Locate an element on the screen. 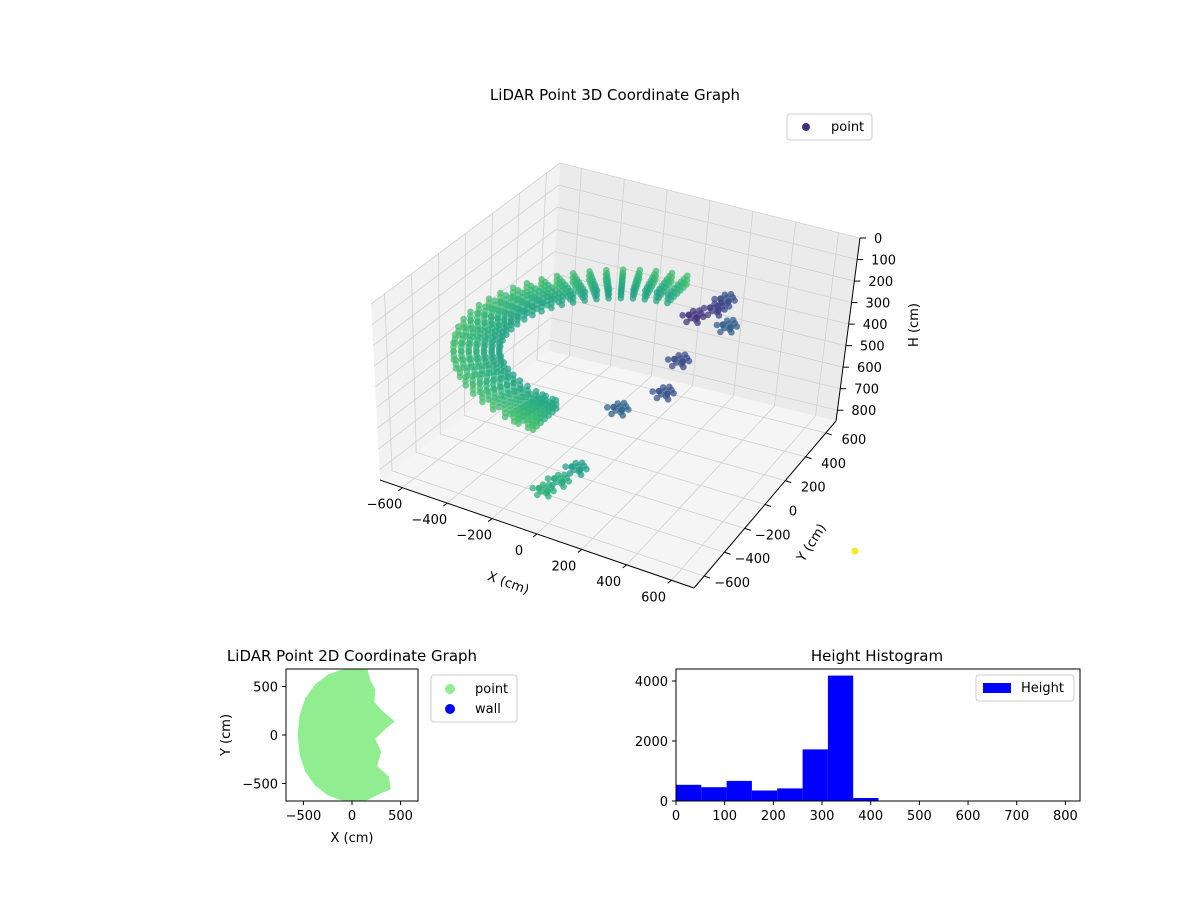  legend-histogram-frame is located at coordinates (1025, 688).